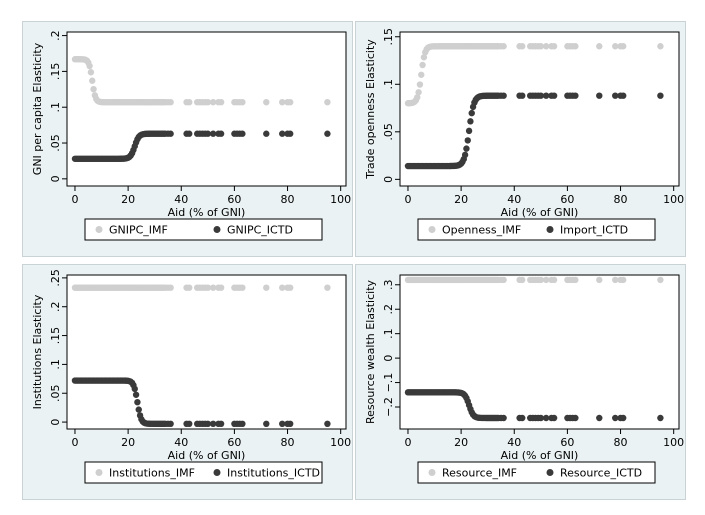 The image size is (705, 515). What do you see at coordinates (273, 473) in the screenshot?
I see `legend-label: Institutions_ICTD` at bounding box center [273, 473].